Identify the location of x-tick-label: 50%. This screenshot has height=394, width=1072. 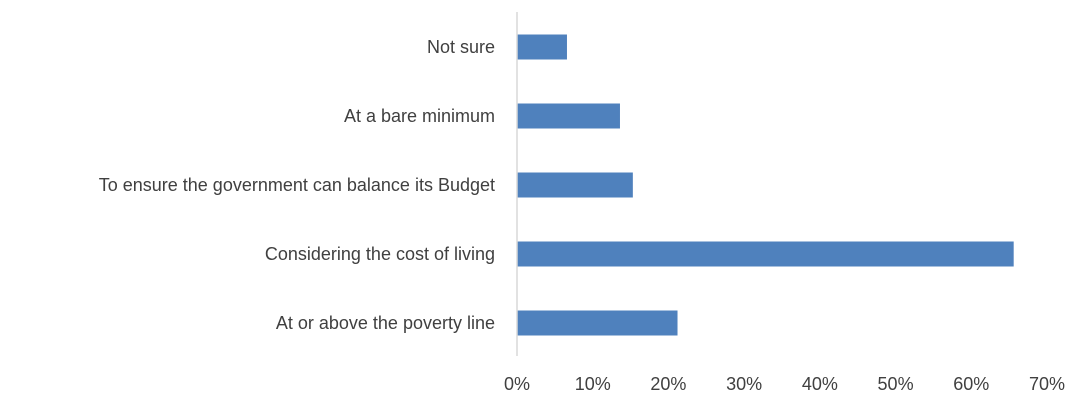
(896, 384).